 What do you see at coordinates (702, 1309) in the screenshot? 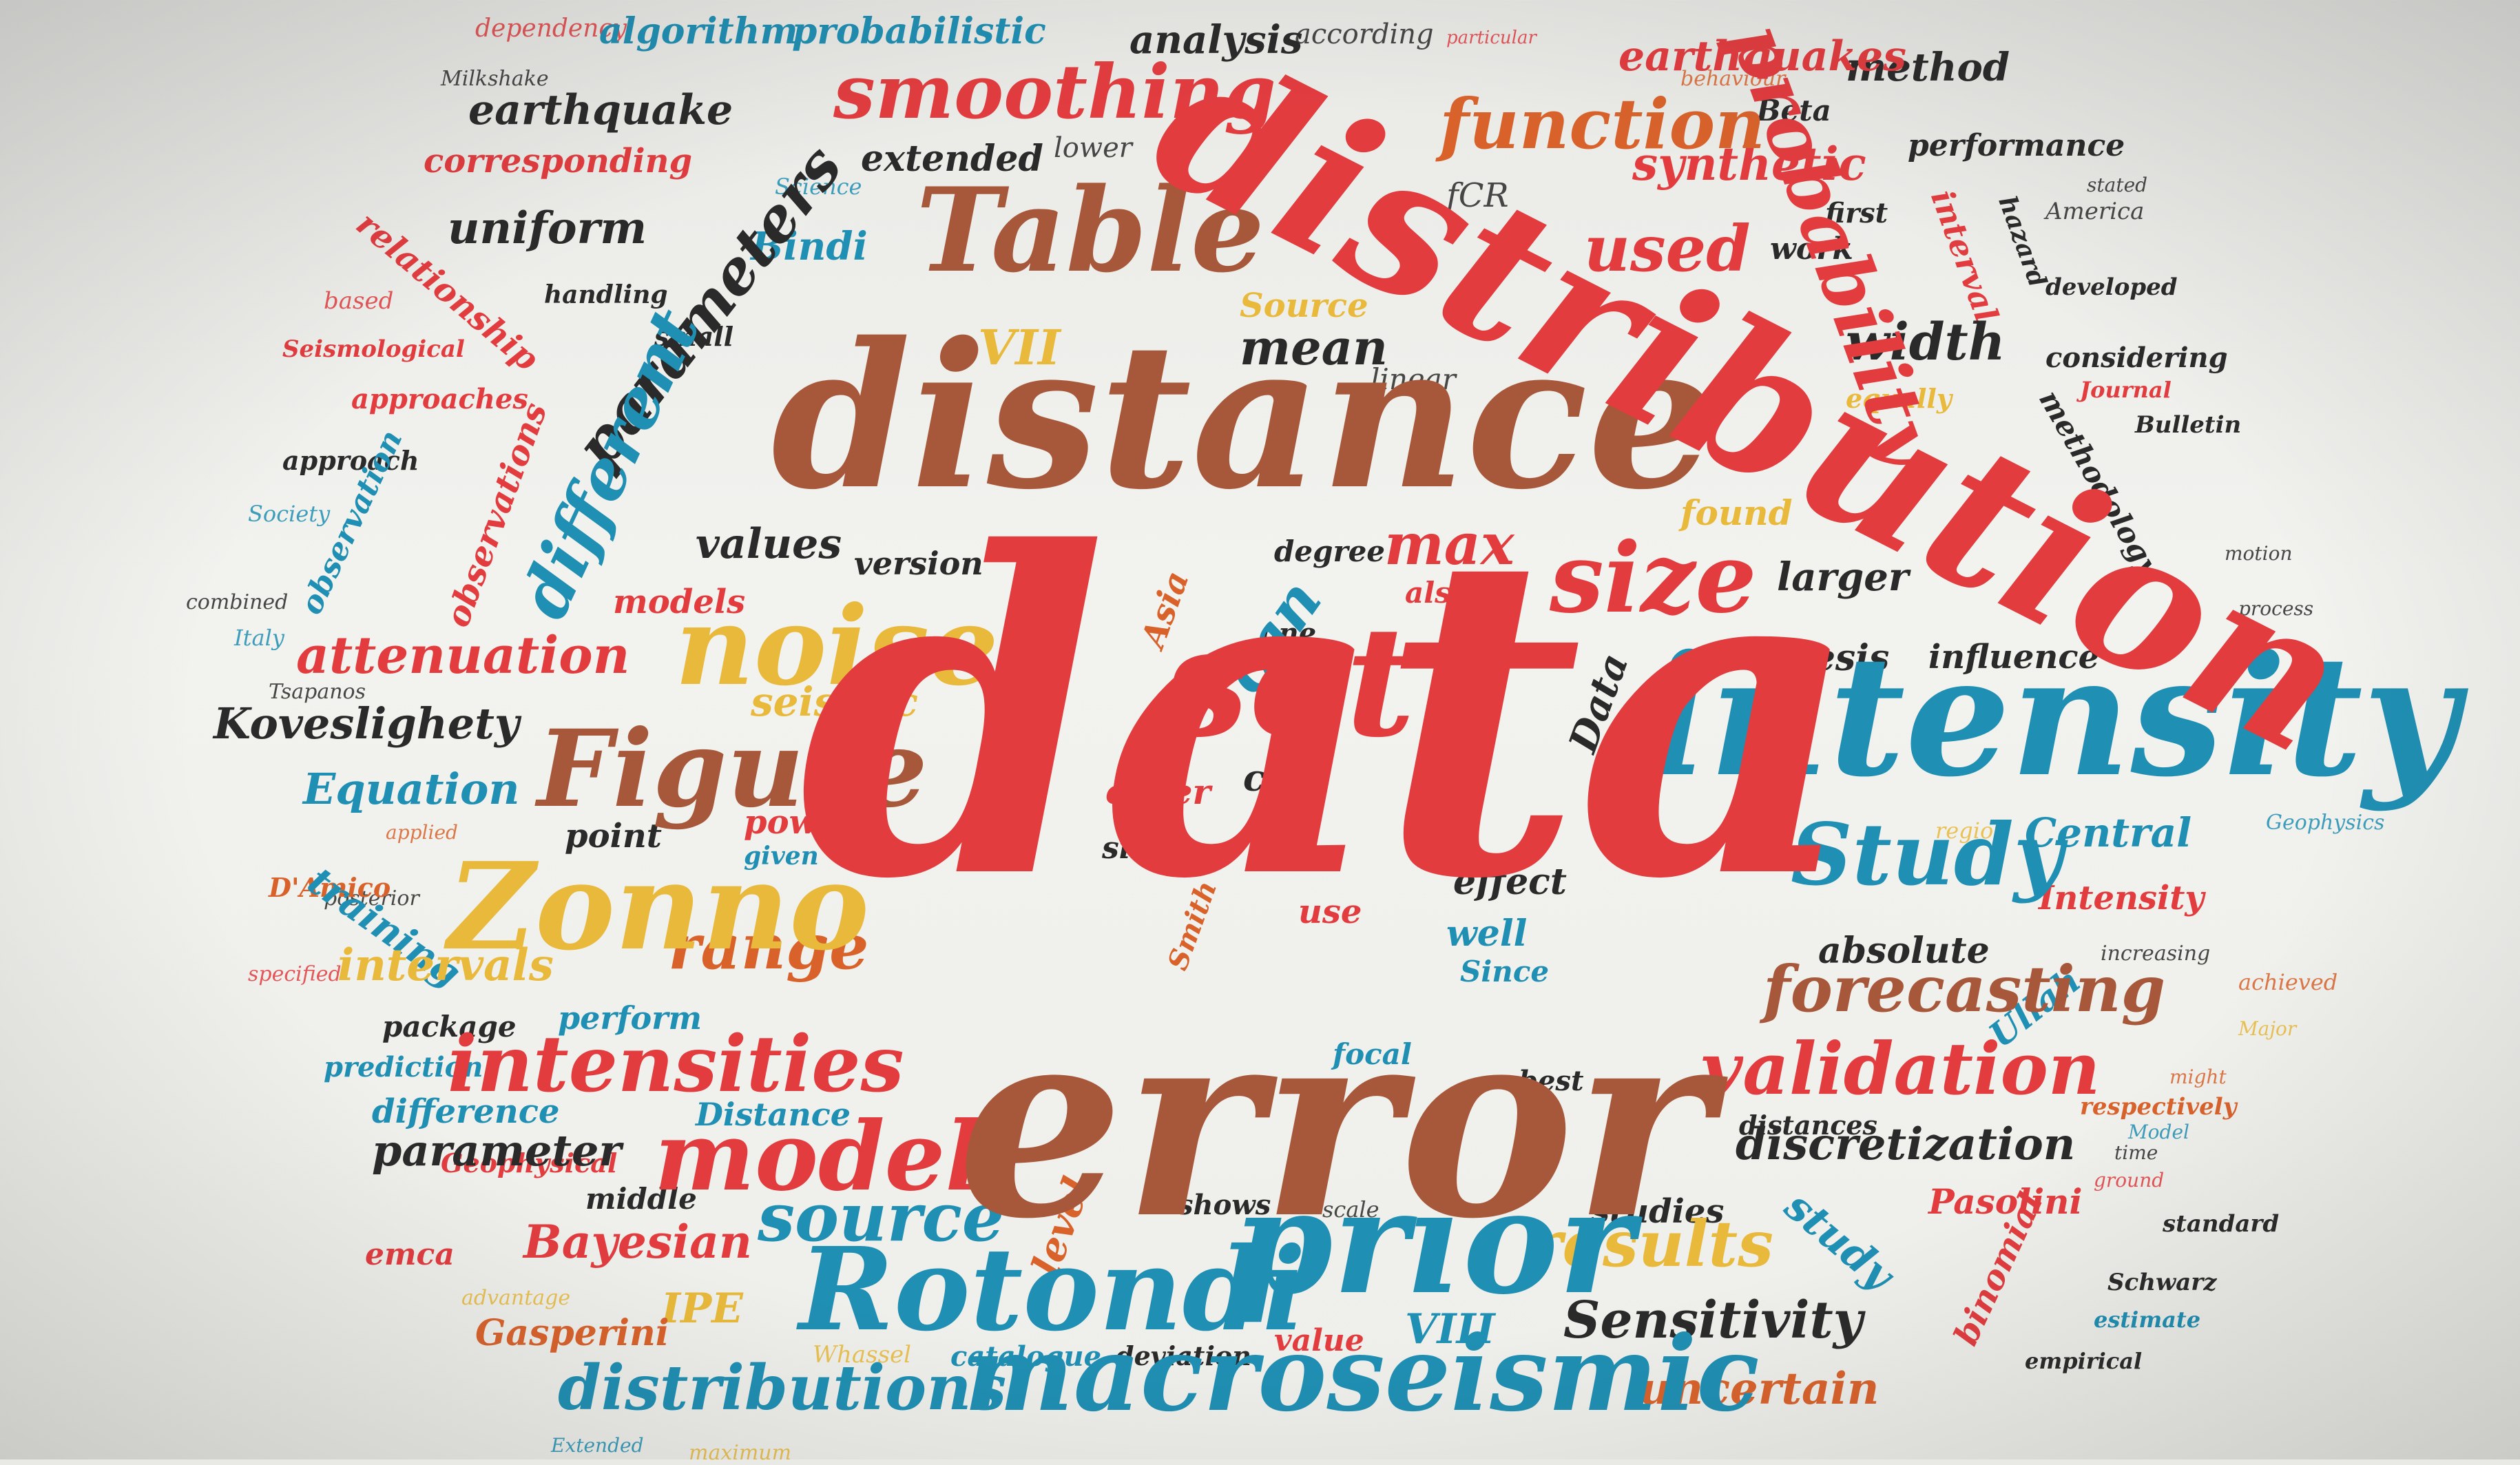
I see `word-ipe: IPE` at bounding box center [702, 1309].